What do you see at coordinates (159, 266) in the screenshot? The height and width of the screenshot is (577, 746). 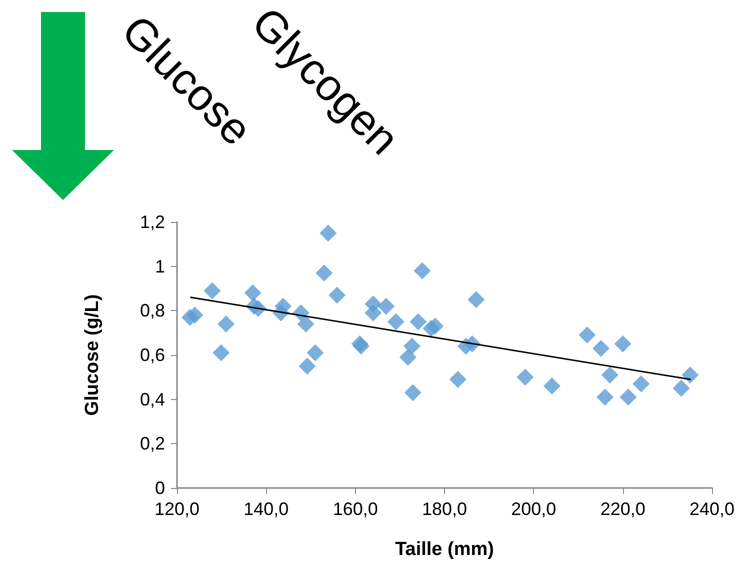 I see `y-tick-label: 1` at bounding box center [159, 266].